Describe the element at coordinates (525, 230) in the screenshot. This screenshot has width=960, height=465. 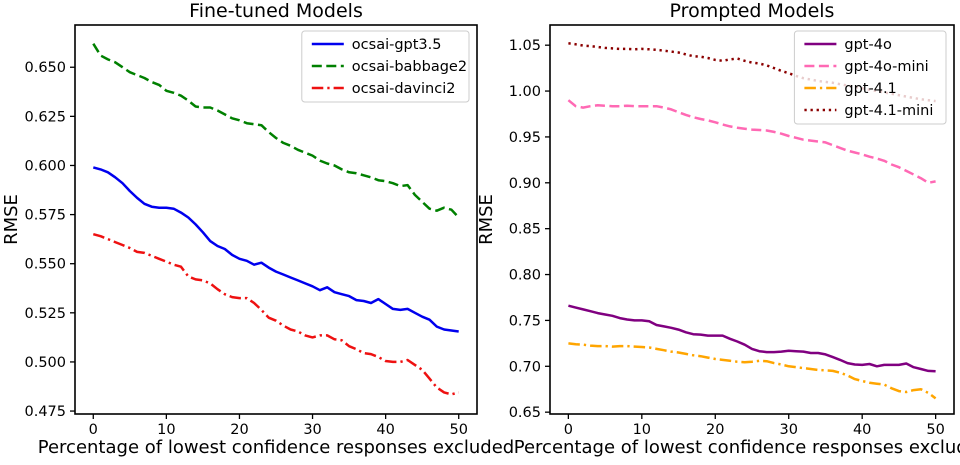
I see `y-tick-label: 0.85` at that location.